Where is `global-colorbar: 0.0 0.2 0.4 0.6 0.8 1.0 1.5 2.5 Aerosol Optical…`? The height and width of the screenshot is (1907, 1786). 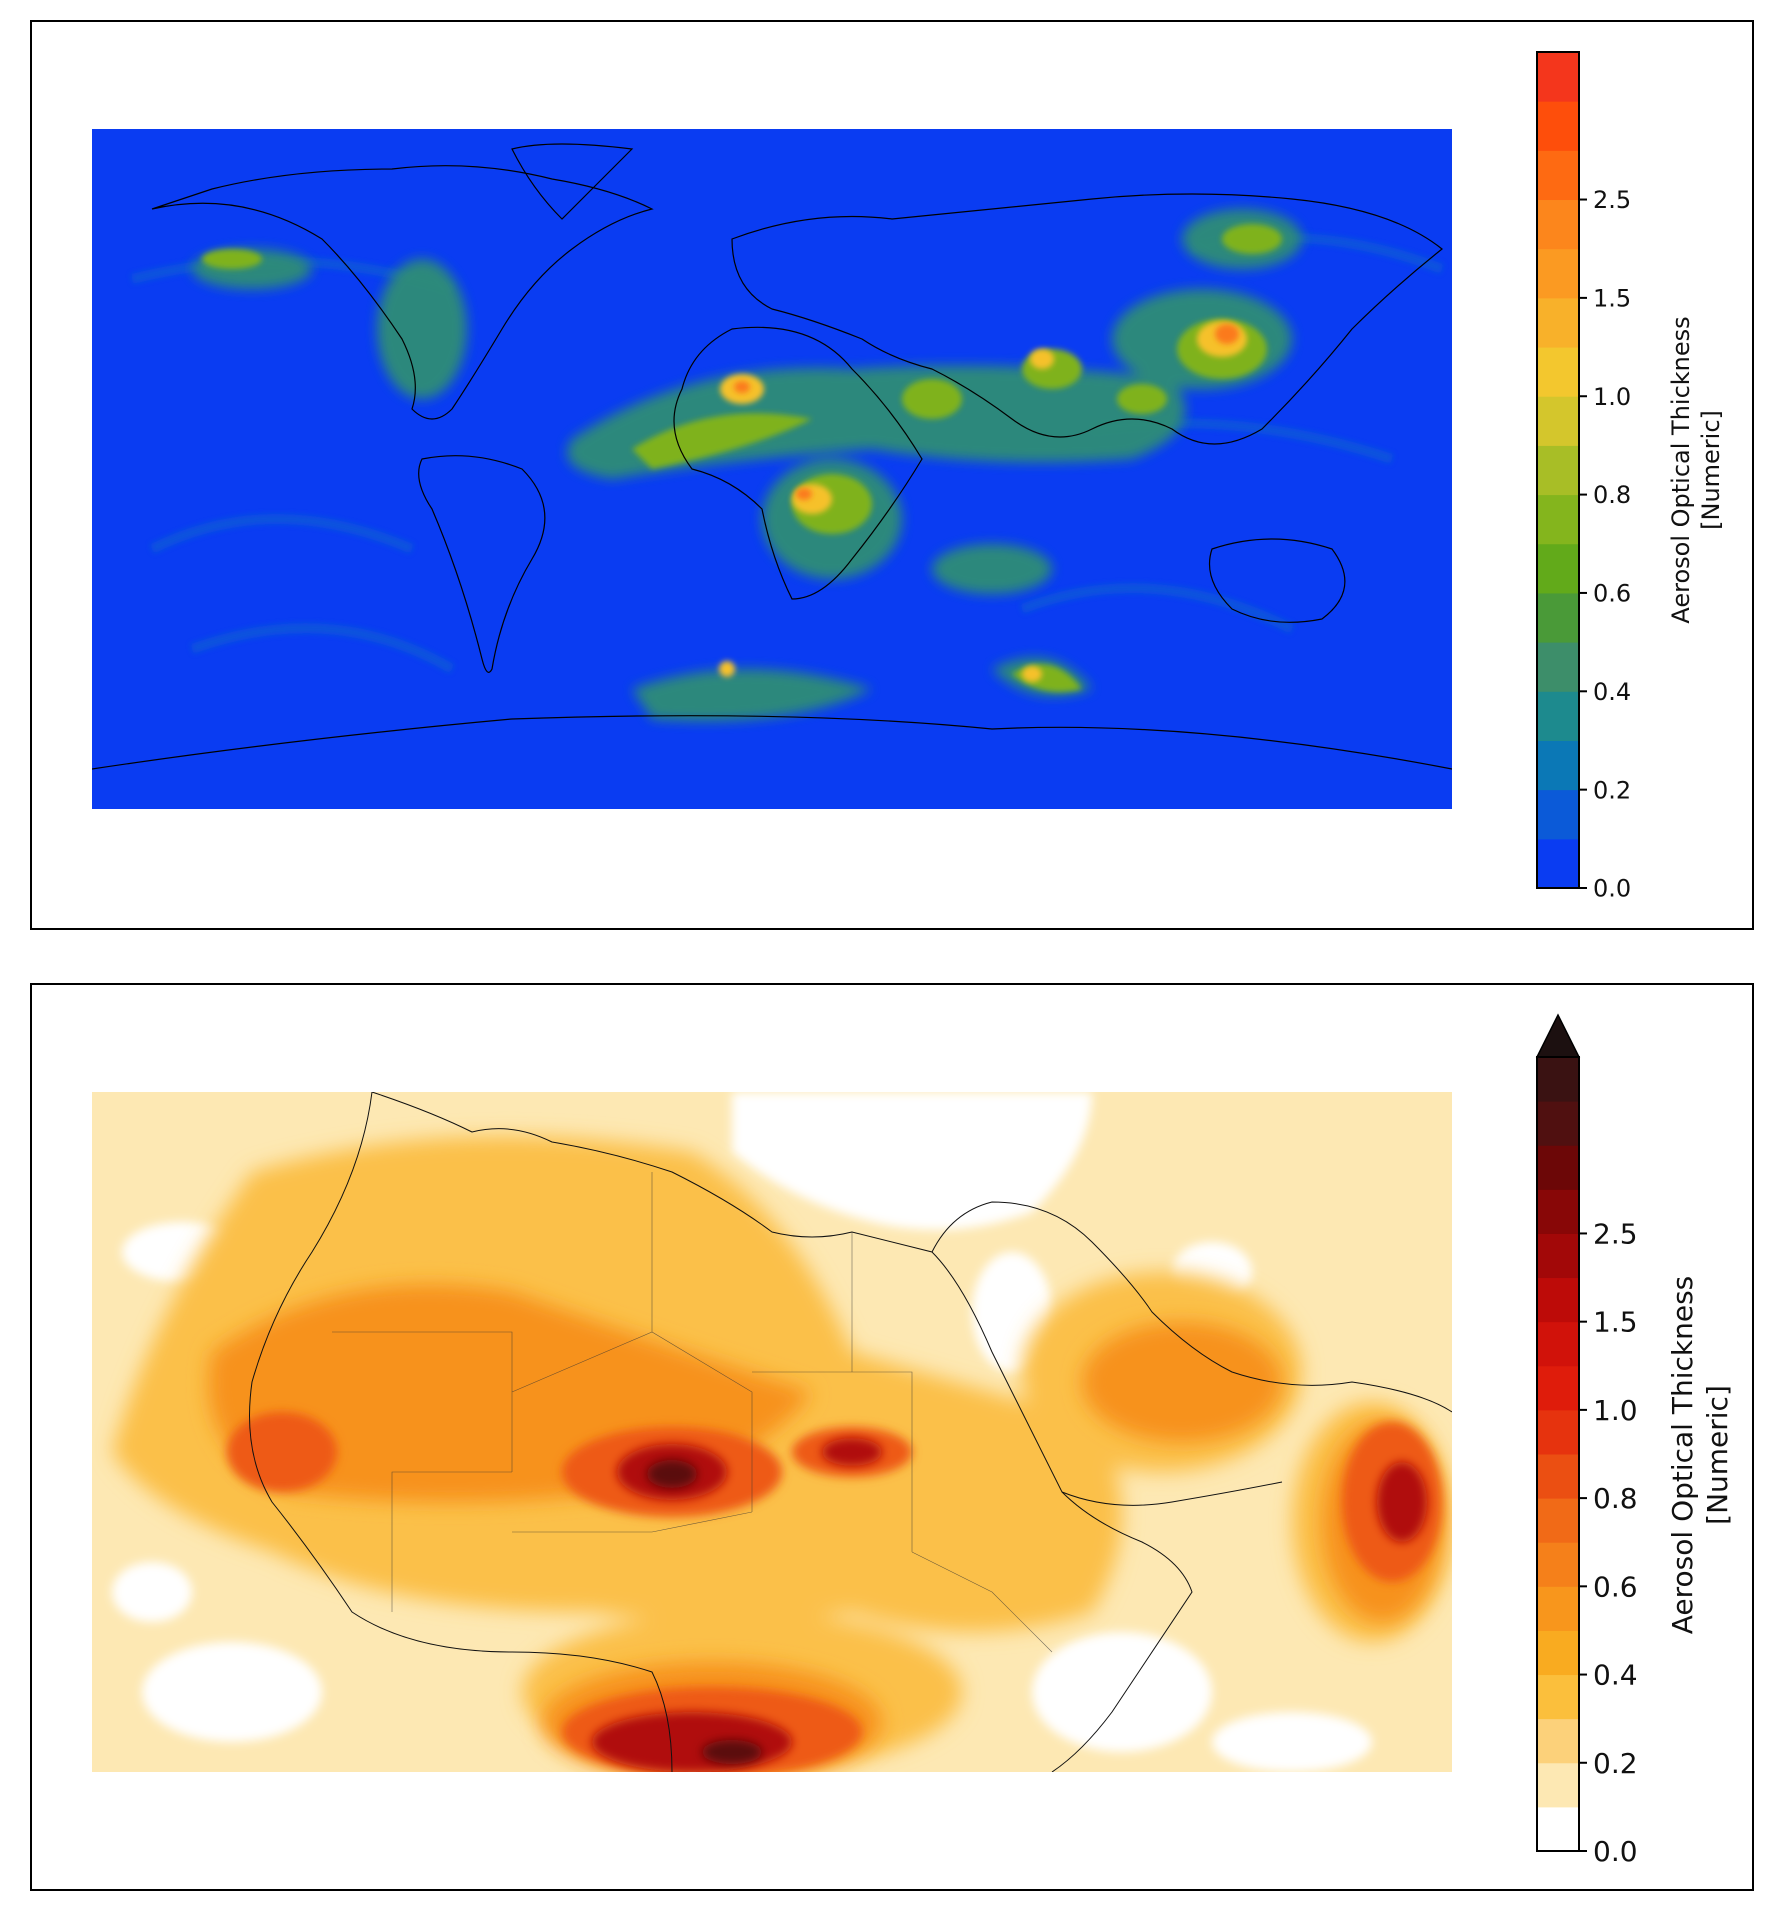 global-colorbar: 0.0 0.2 0.4 0.6 0.8 1.0 1.5 2.5 Aerosol Optical… is located at coordinates (1630, 477).